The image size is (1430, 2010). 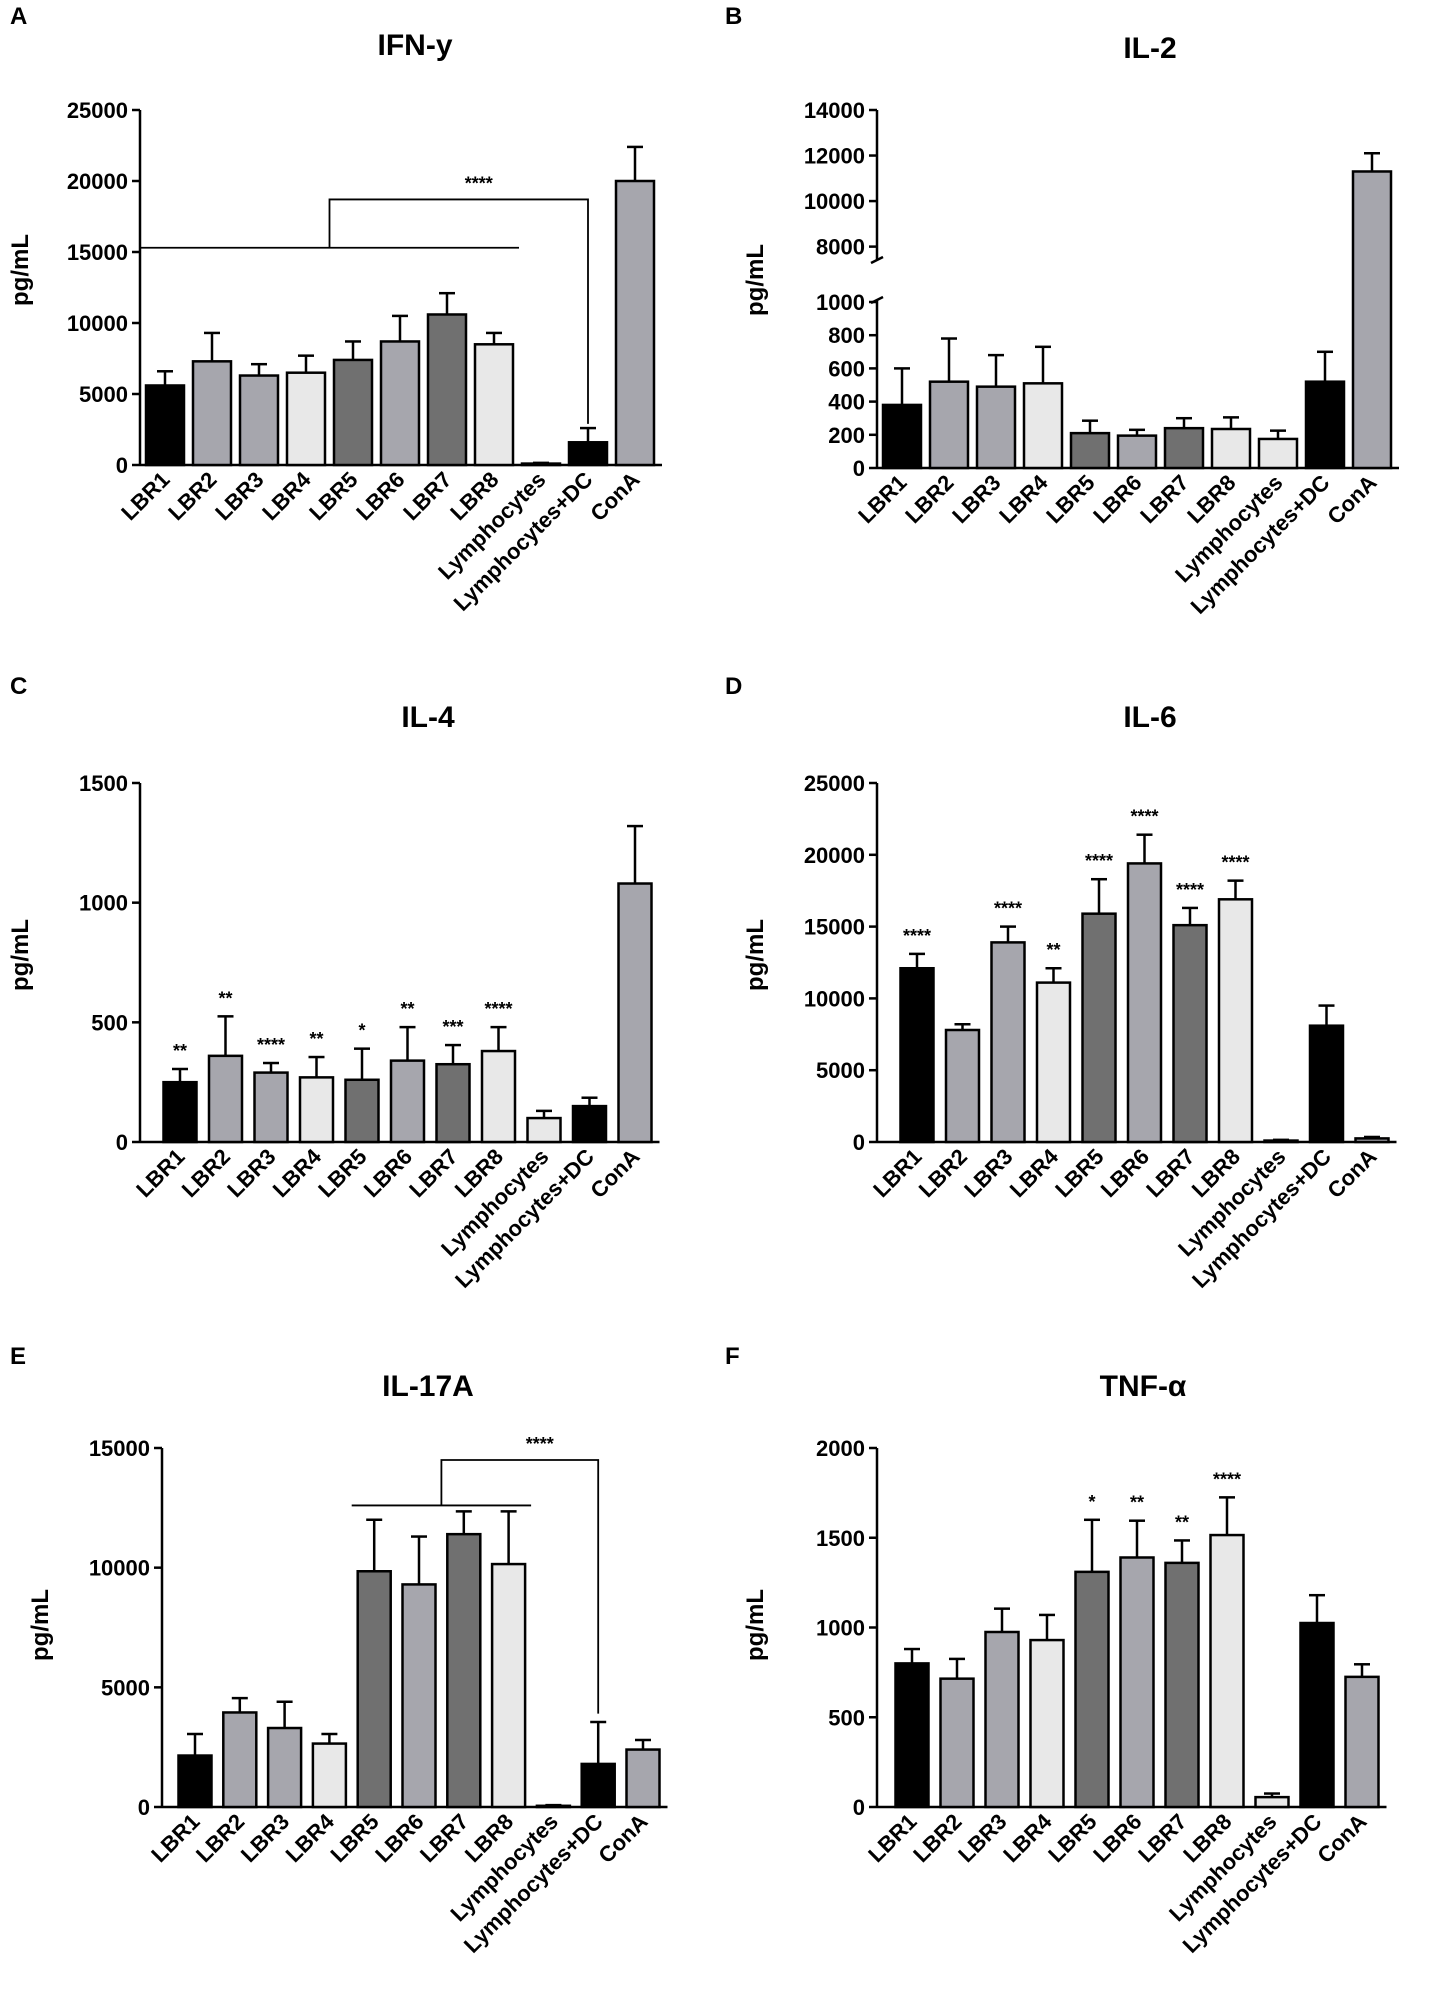 I want to click on x-category-label: LBR6, so click(x=388, y=1173).